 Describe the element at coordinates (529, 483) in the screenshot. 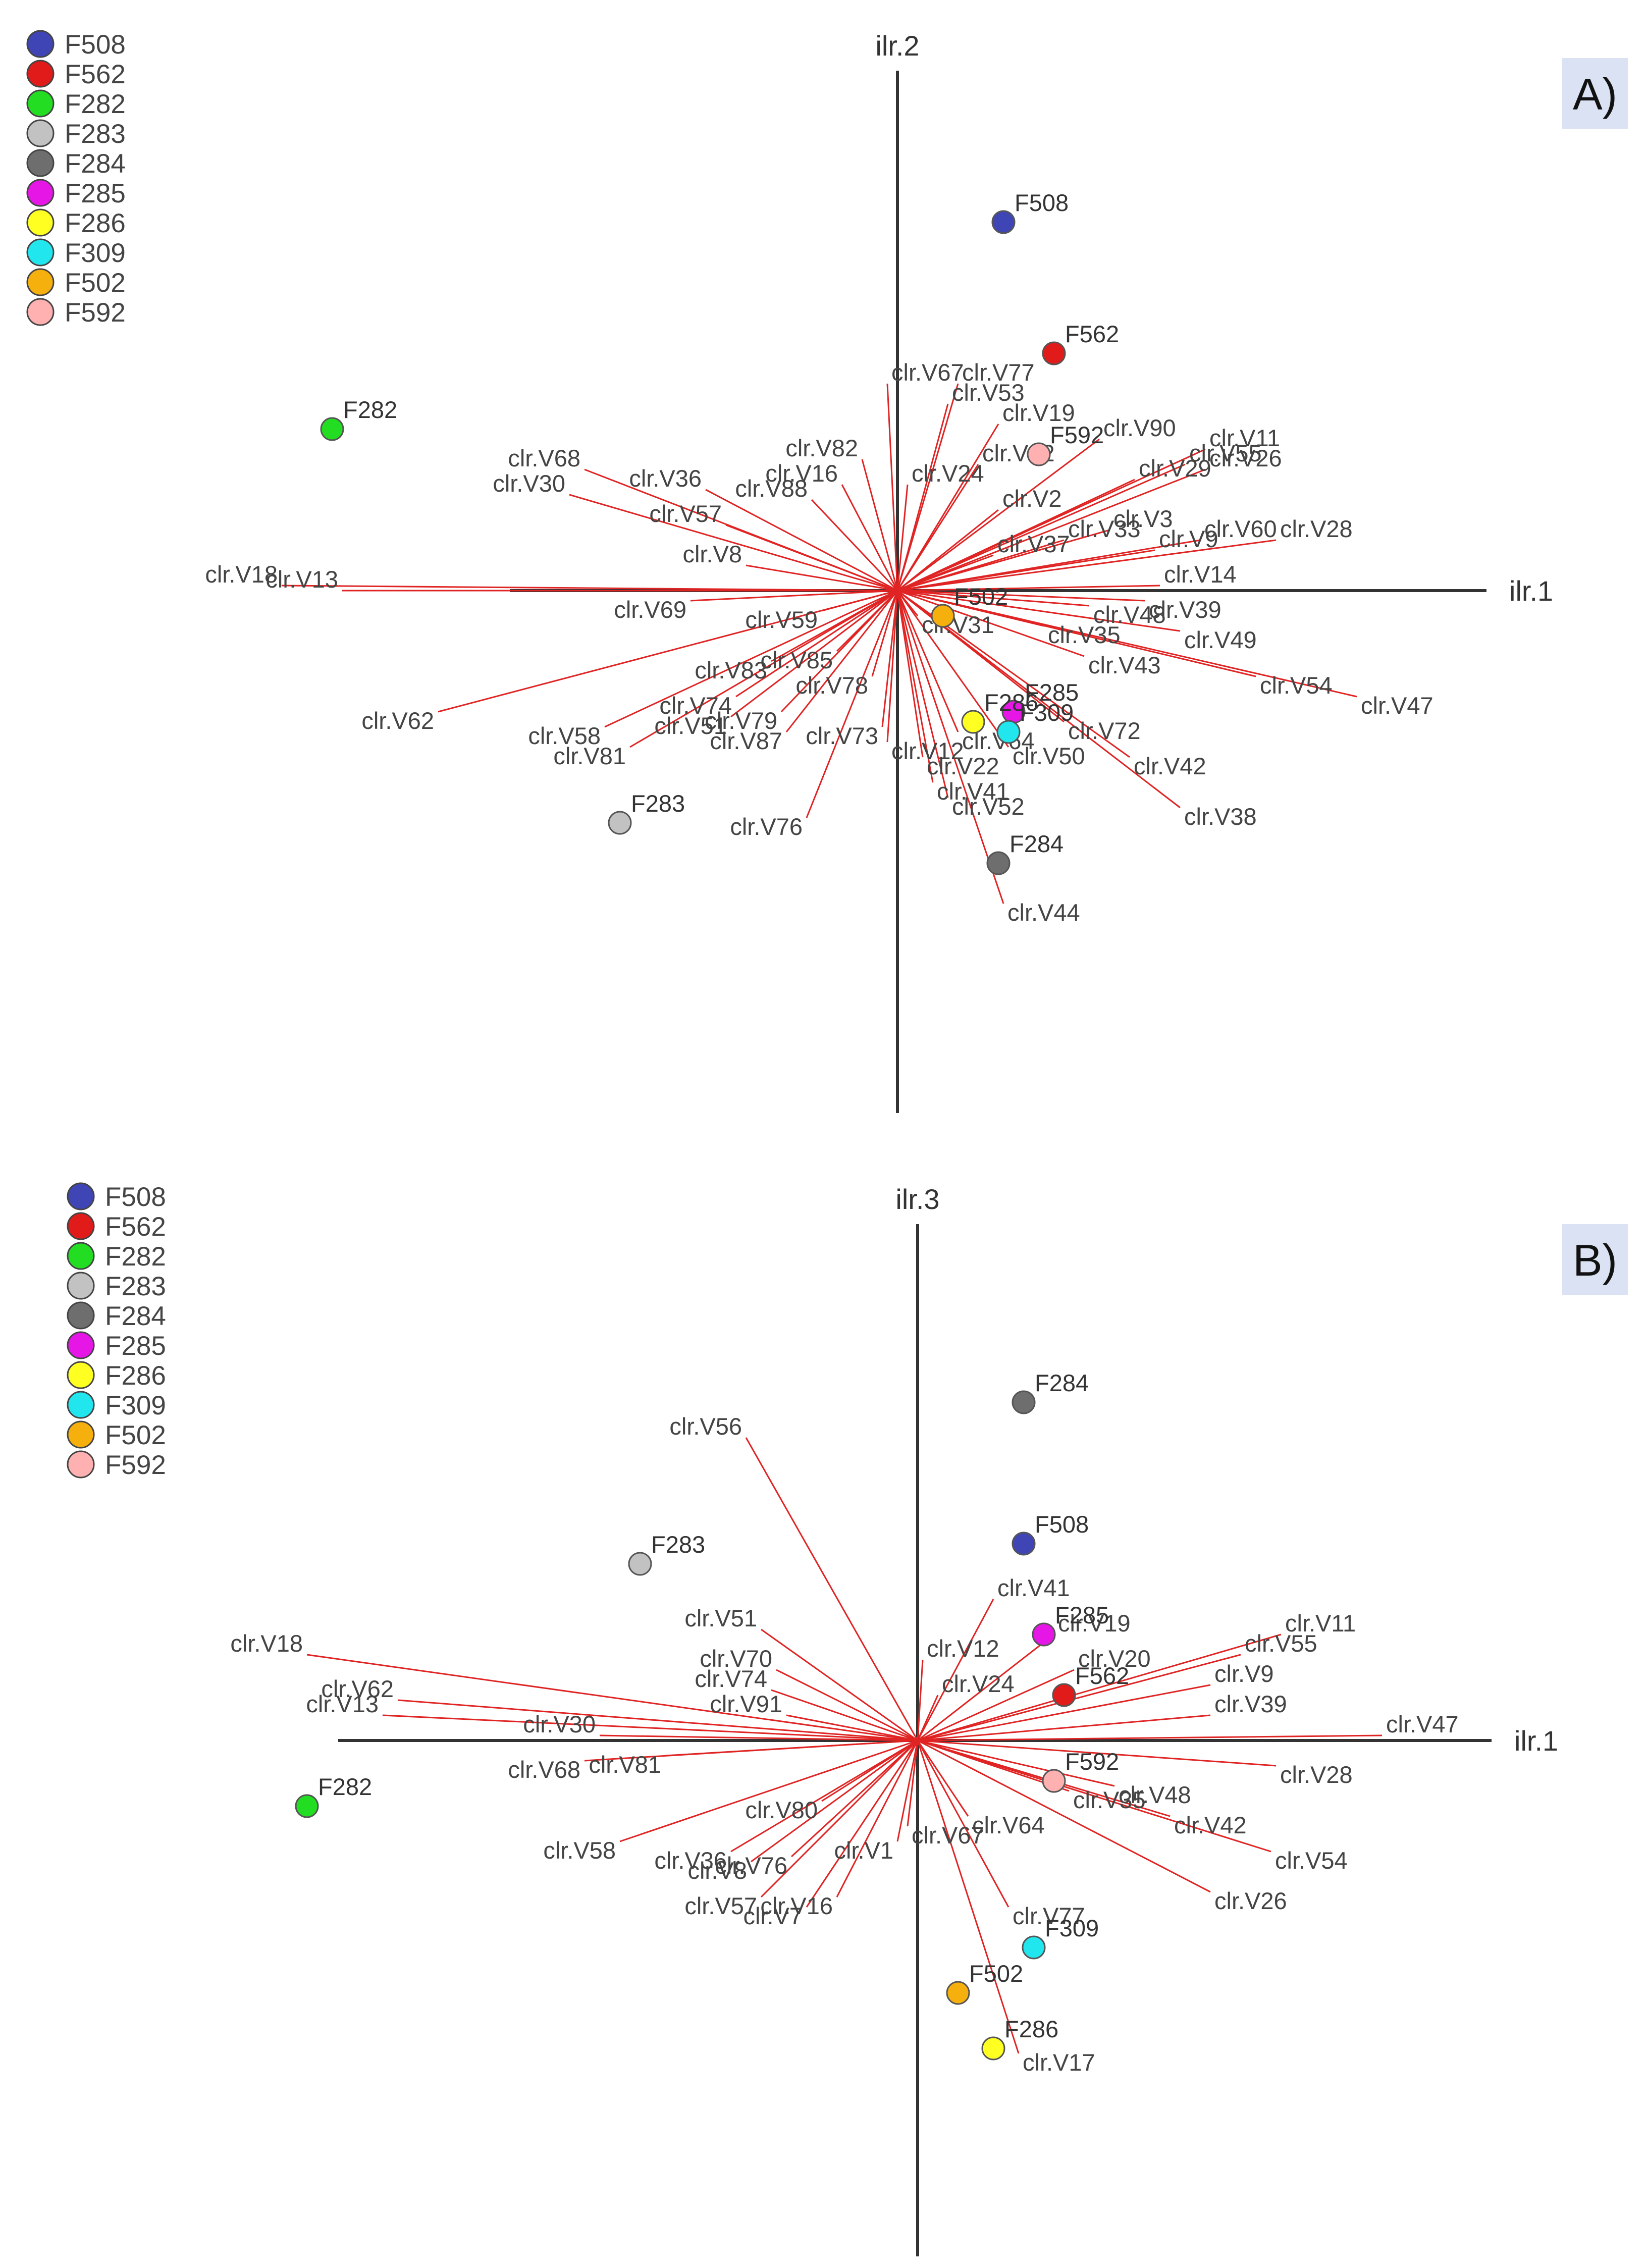

I see `loading-label-clr-v30: clr.V30` at that location.